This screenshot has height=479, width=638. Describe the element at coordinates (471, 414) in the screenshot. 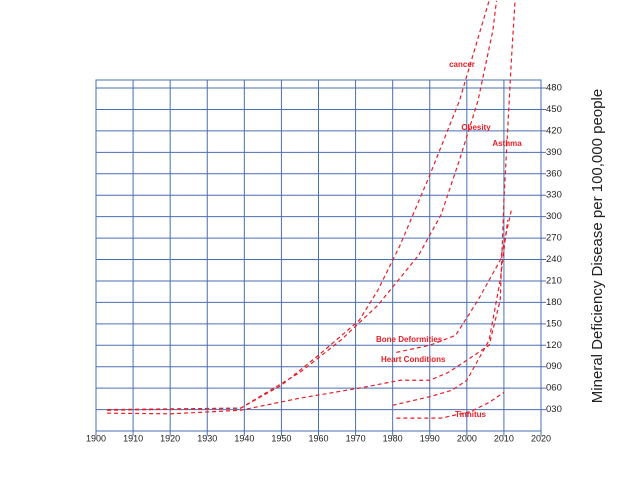

I see `series-label: Tinnitus` at that location.